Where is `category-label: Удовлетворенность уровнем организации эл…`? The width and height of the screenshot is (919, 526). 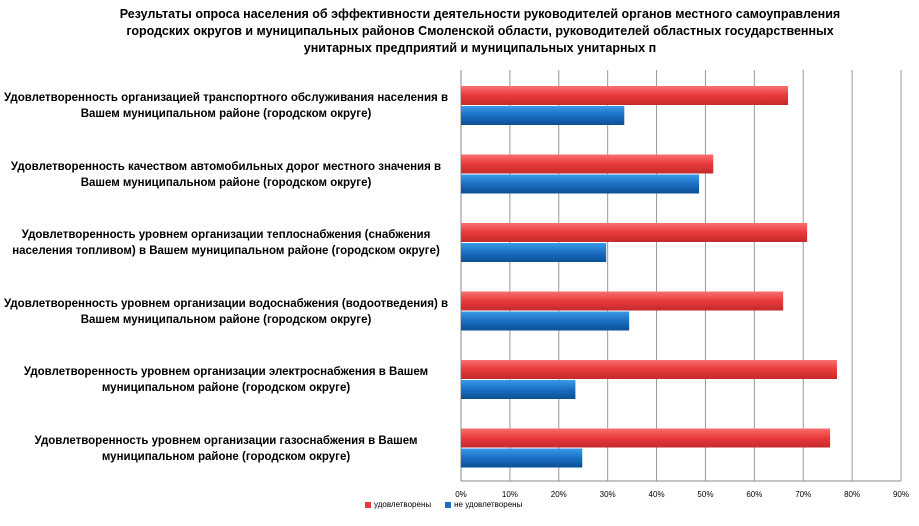 category-label: Удовлетворенность уровнем организации эл… is located at coordinates (226, 380).